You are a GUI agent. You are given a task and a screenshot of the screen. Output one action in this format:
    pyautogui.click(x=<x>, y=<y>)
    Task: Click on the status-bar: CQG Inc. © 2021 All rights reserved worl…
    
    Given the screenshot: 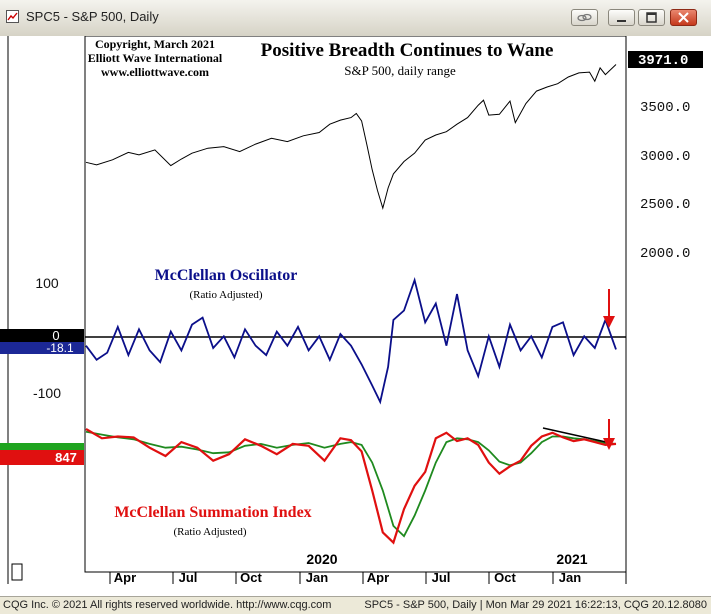 What is the action you would take?
    pyautogui.click(x=355, y=605)
    